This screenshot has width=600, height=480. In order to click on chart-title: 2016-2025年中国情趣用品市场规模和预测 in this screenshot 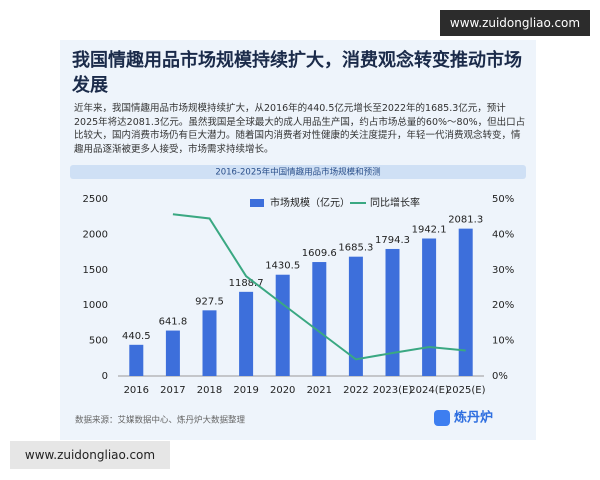, I will do `click(297, 172)`.